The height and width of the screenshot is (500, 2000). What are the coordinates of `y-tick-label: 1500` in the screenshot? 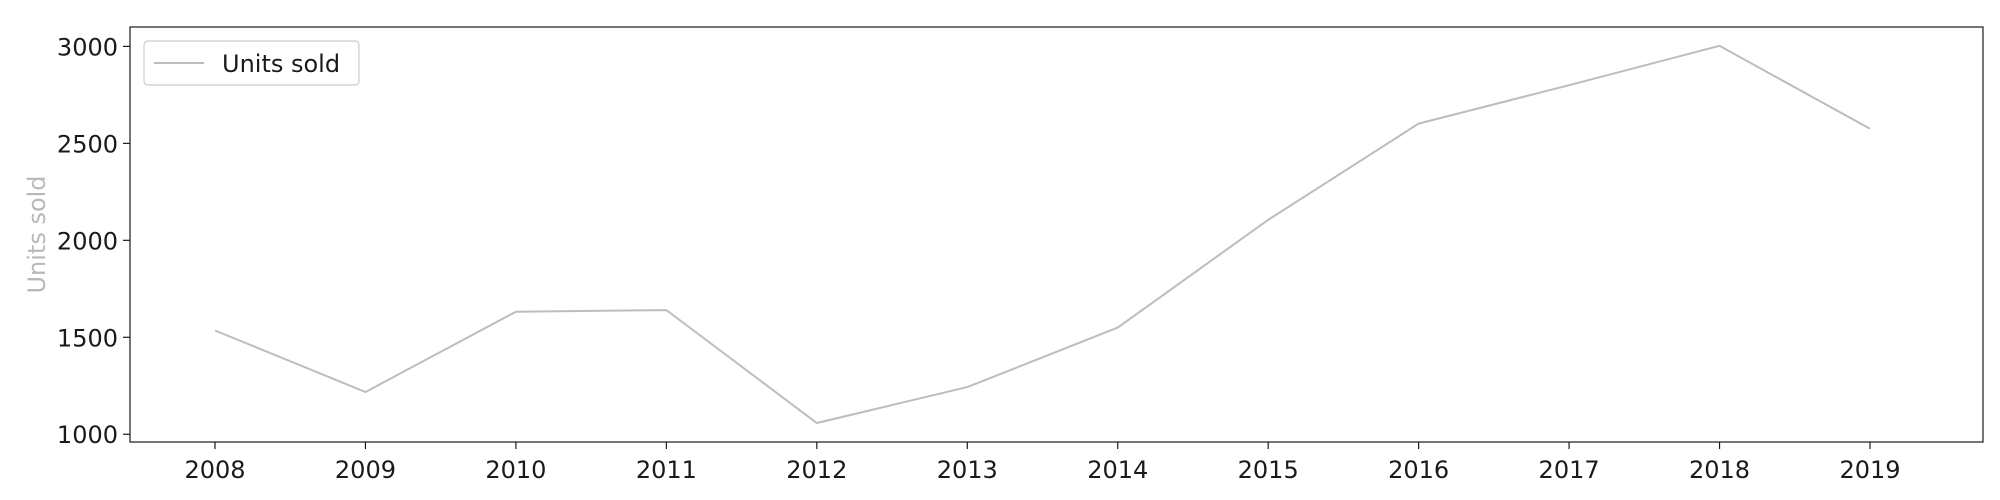 It's located at (87, 338).